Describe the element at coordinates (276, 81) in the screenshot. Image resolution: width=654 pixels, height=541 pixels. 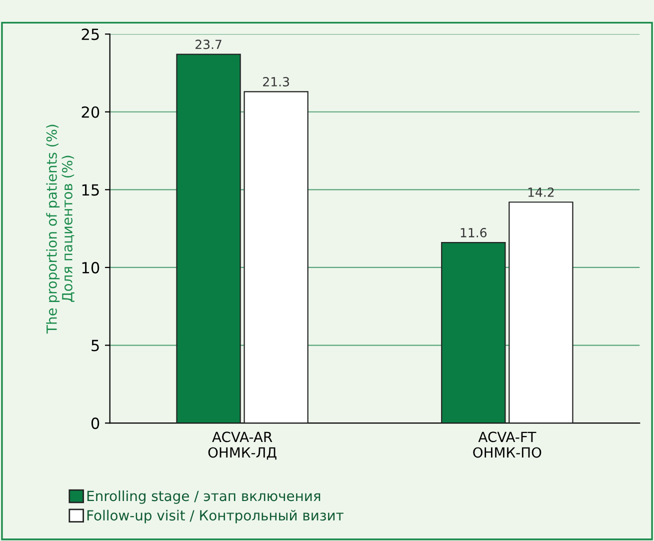
I see `data-label: 21.3` at that location.